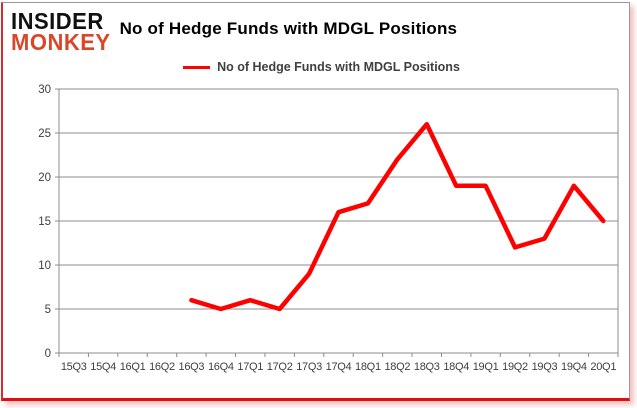  What do you see at coordinates (48, 354) in the screenshot?
I see `ytick-label-0: 0` at bounding box center [48, 354].